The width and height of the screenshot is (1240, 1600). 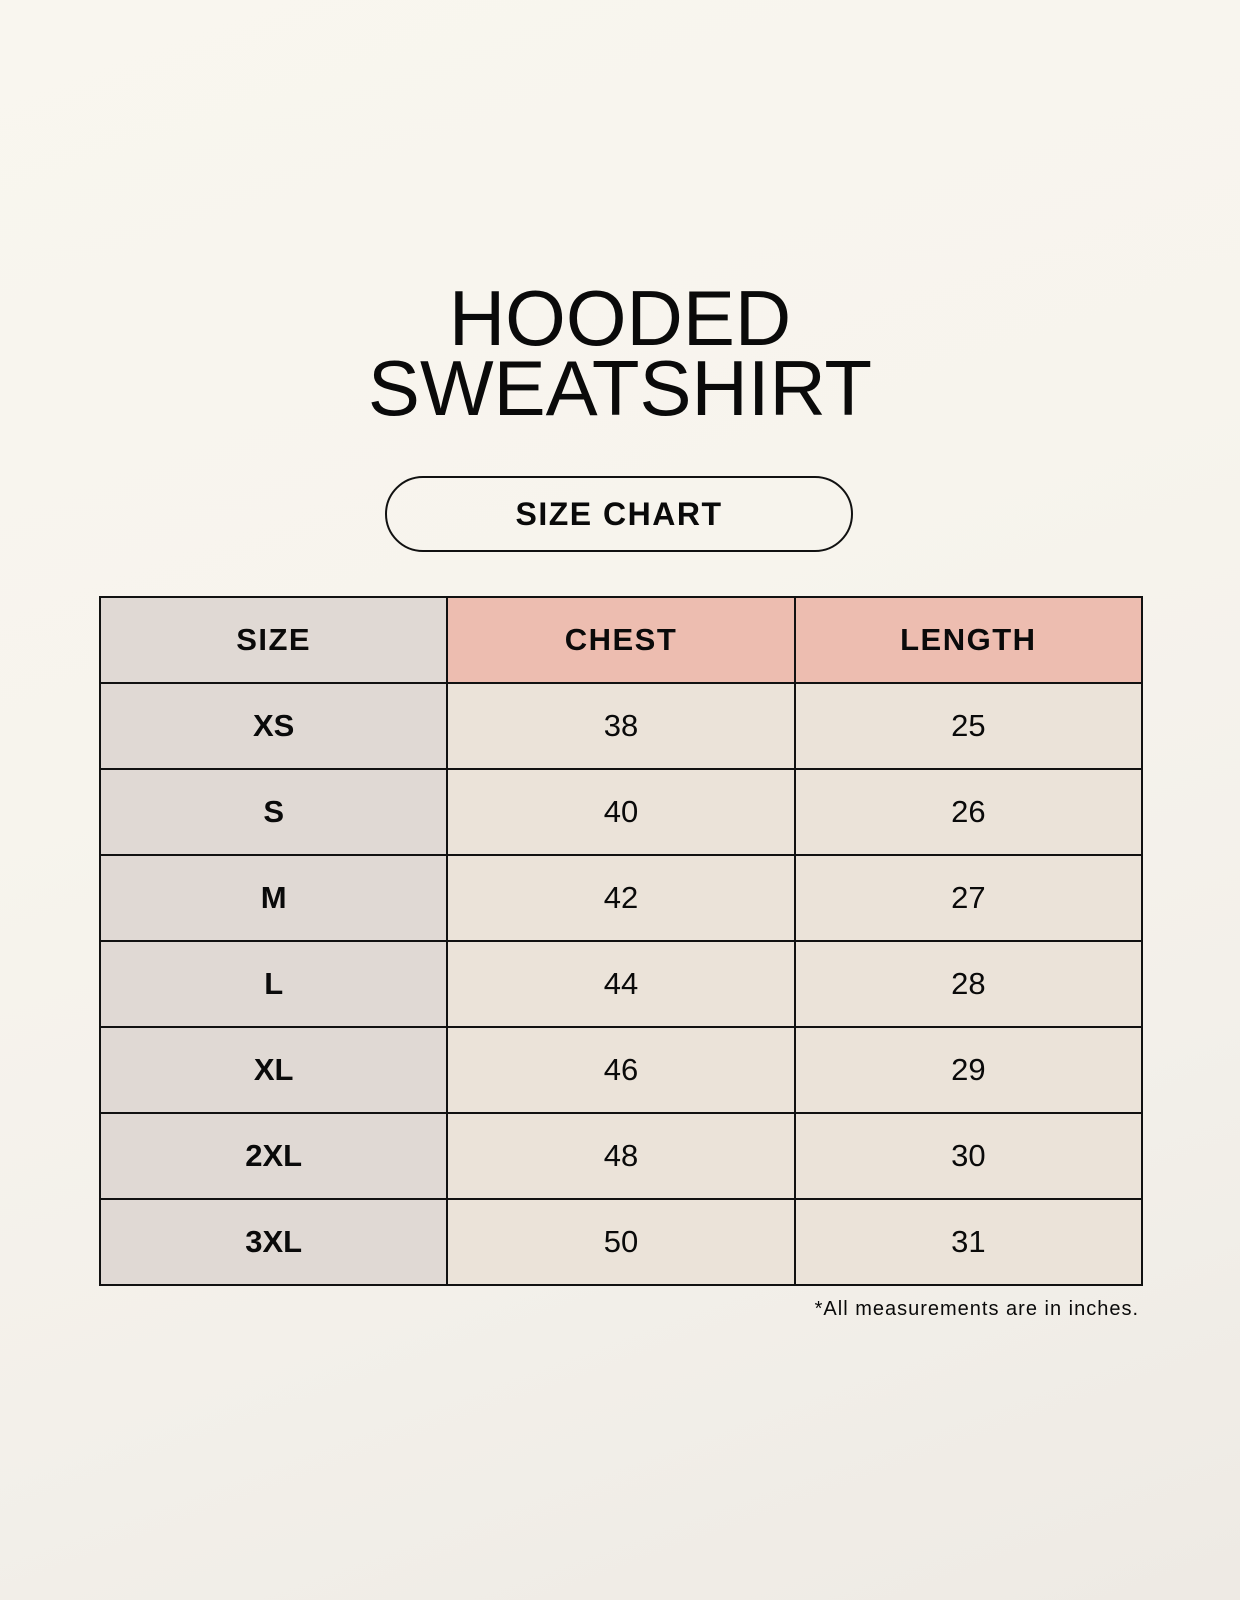 I want to click on cell-size: M, so click(x=273, y=898).